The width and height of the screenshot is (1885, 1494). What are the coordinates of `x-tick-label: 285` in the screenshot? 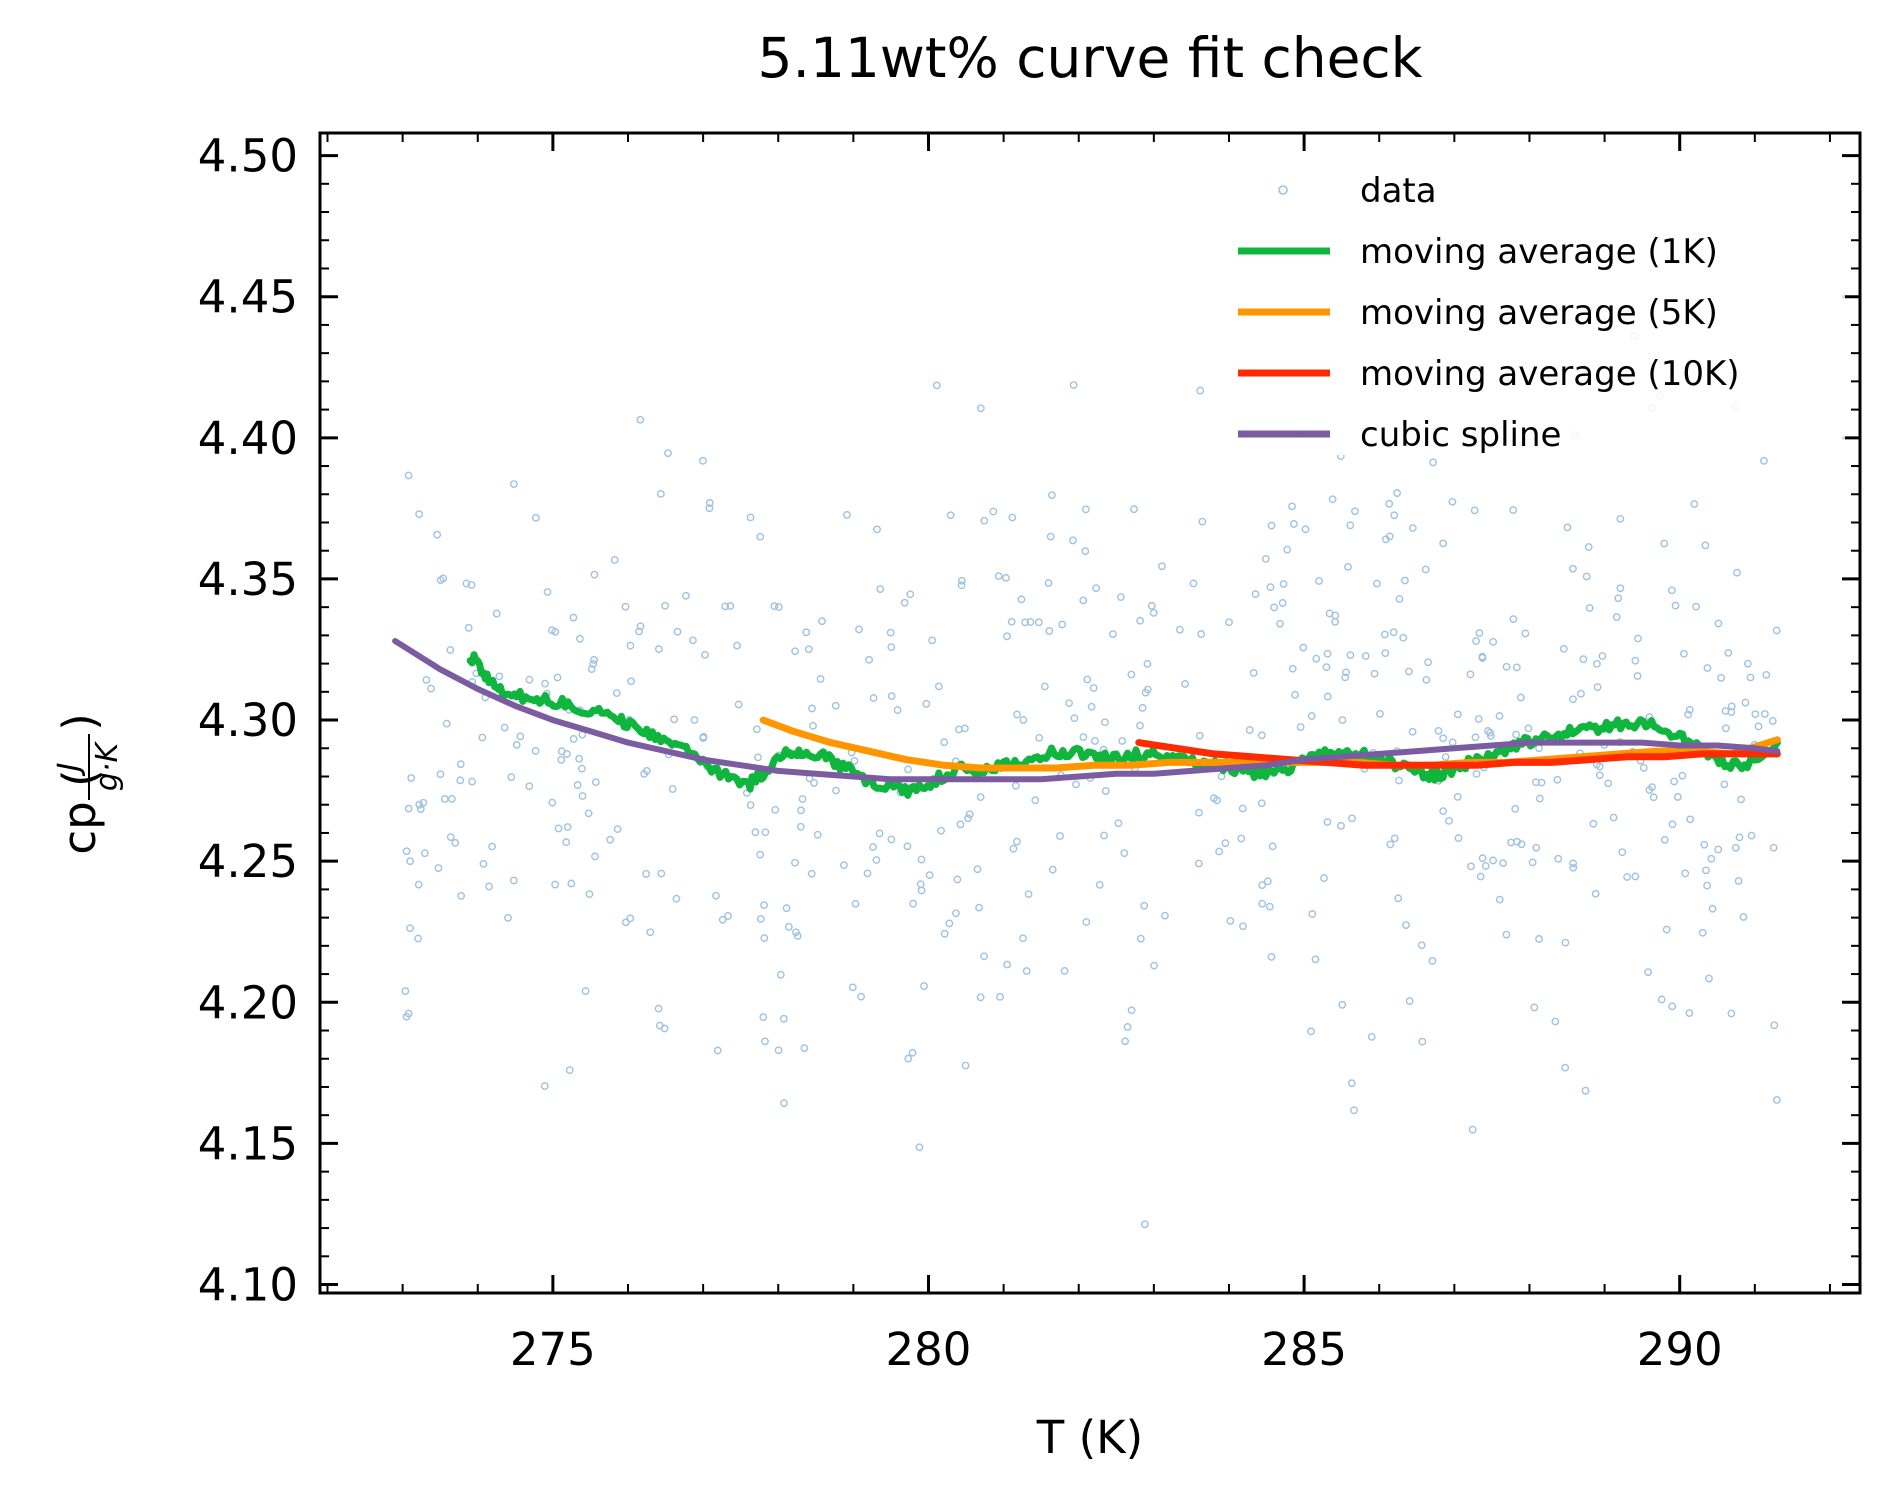 It's located at (1304, 1349).